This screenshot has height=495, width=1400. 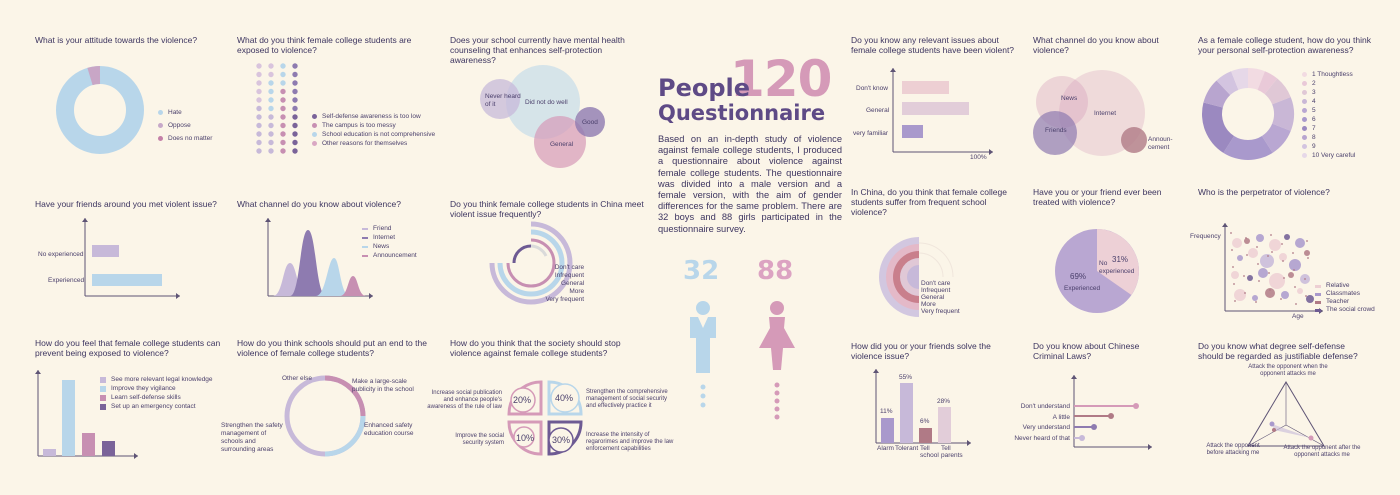 I want to click on q12-legend-label: 8, so click(x=1314, y=137).